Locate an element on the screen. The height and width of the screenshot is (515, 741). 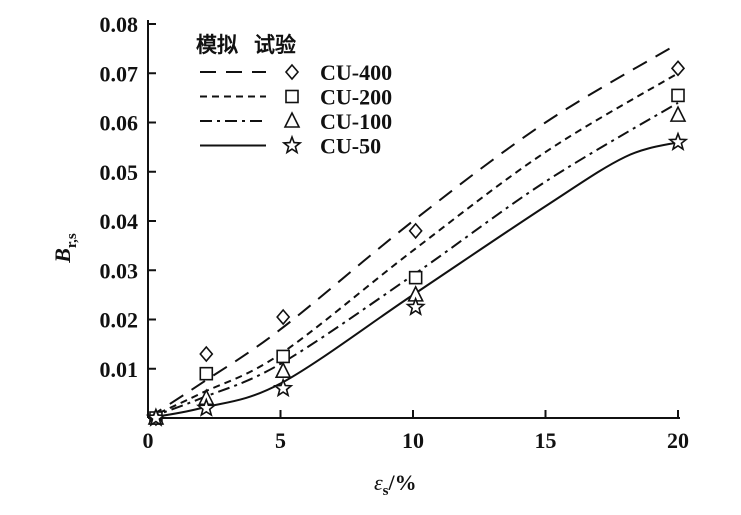
y-tick-label: 0.08 is located at coordinates (119, 24).